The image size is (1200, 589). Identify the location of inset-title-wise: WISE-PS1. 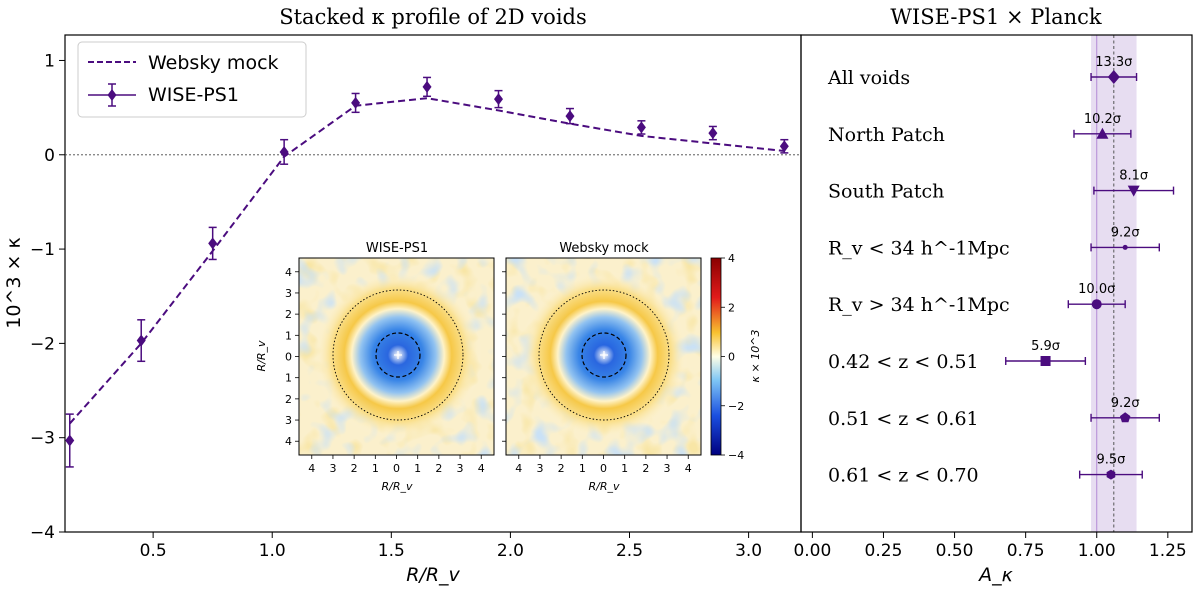
(397, 248).